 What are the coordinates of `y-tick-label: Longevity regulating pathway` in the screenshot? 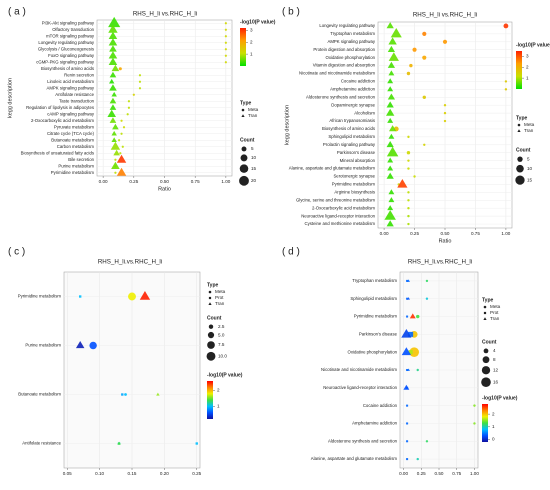 It's located at (347, 25).